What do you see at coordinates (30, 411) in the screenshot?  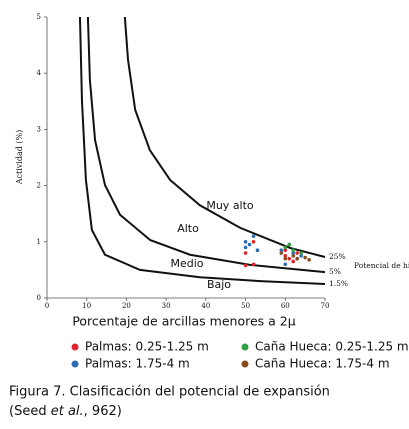 I see `caption-part: (Seed` at bounding box center [30, 411].